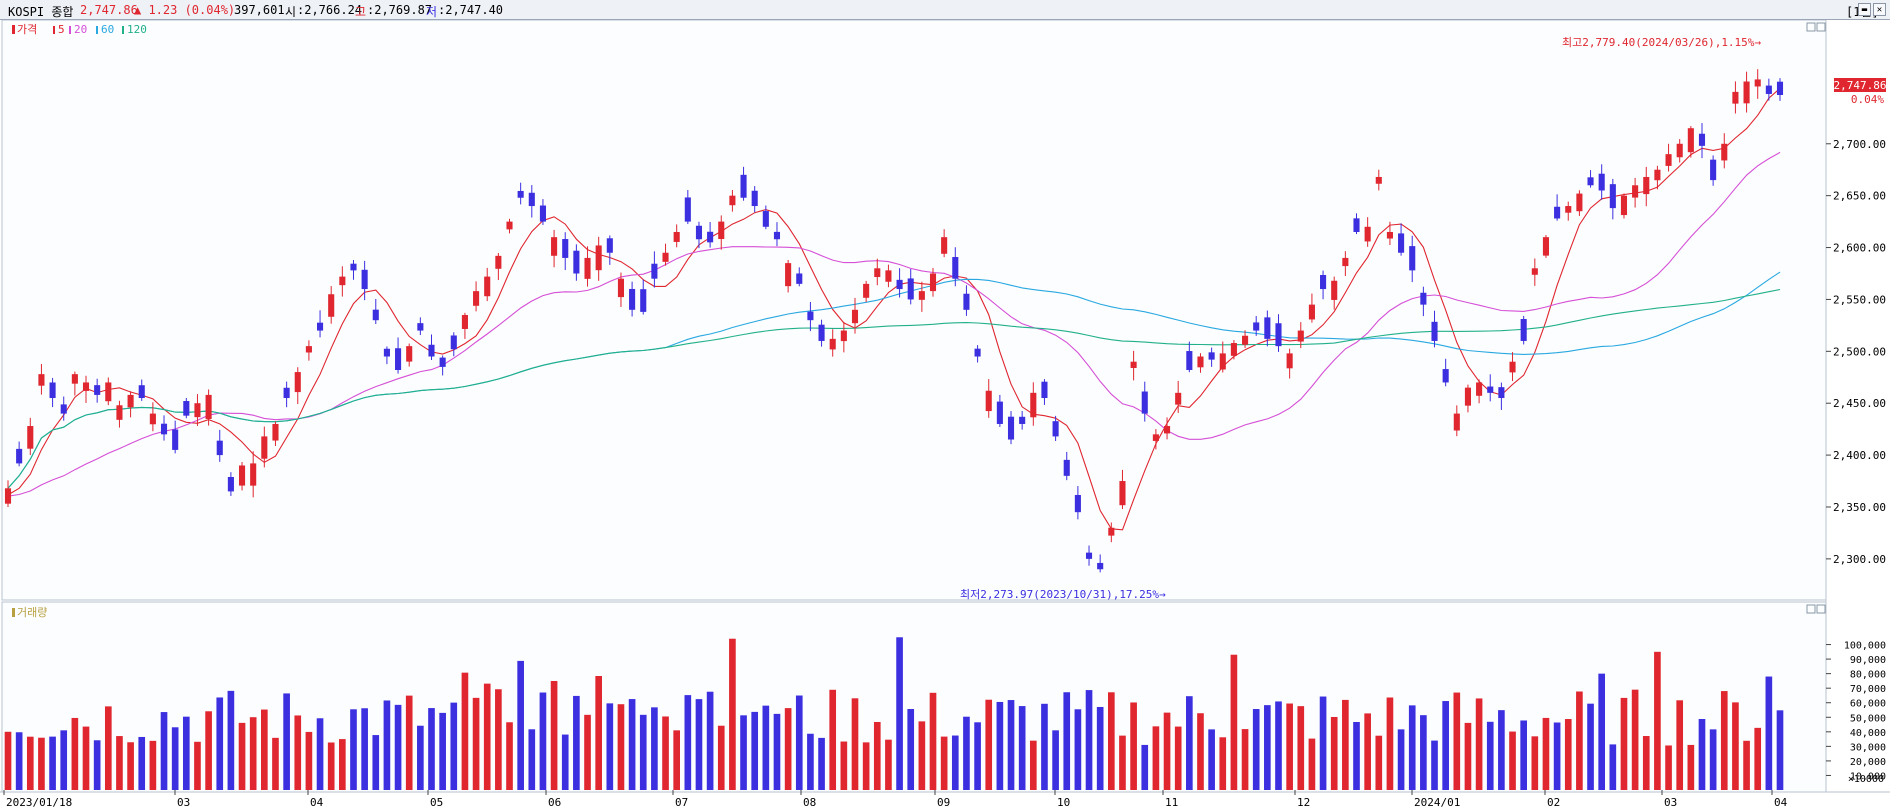  I want to click on volume-tick-label: 10,000, so click(1868, 776).